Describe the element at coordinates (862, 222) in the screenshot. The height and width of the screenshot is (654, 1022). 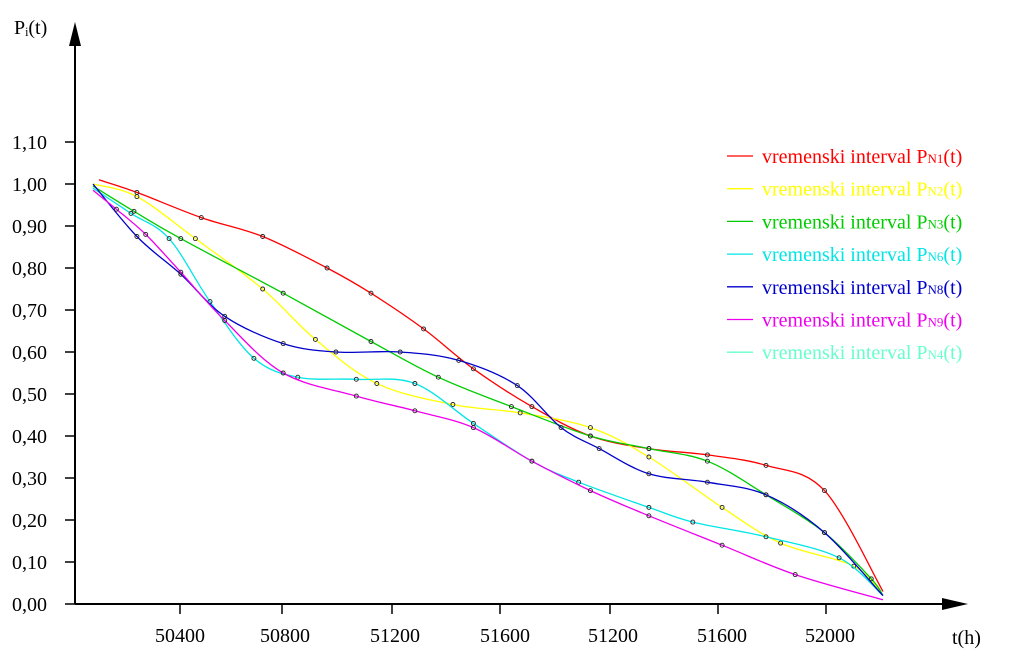
I see `legend-label: vremenski interval PN3(t)` at that location.